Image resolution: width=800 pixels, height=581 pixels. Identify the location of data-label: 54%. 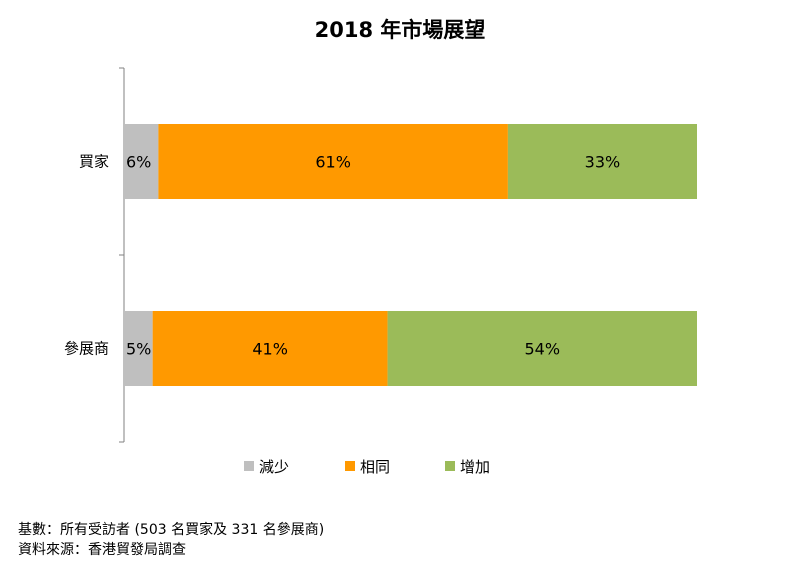
(543, 349).